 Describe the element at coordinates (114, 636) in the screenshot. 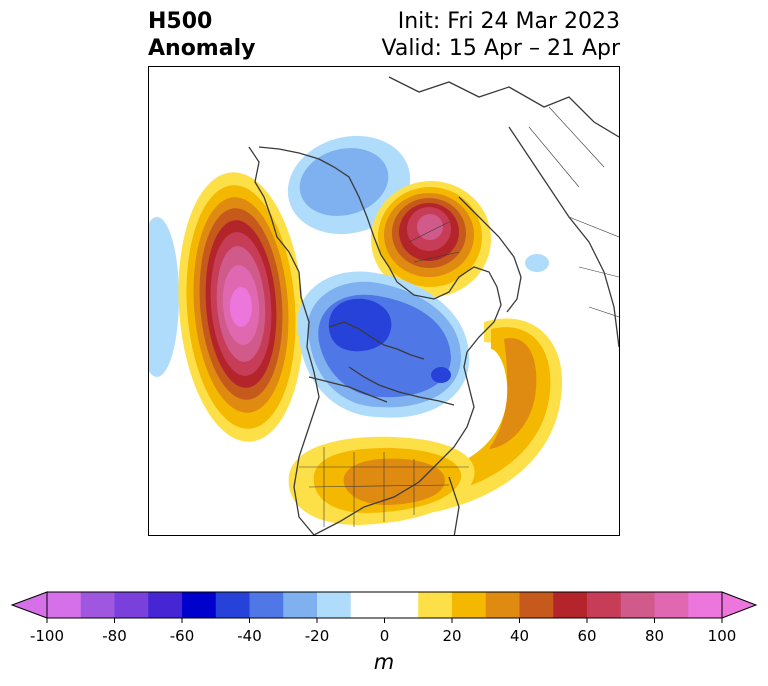

I see `colorbar-tick-label: -80` at that location.